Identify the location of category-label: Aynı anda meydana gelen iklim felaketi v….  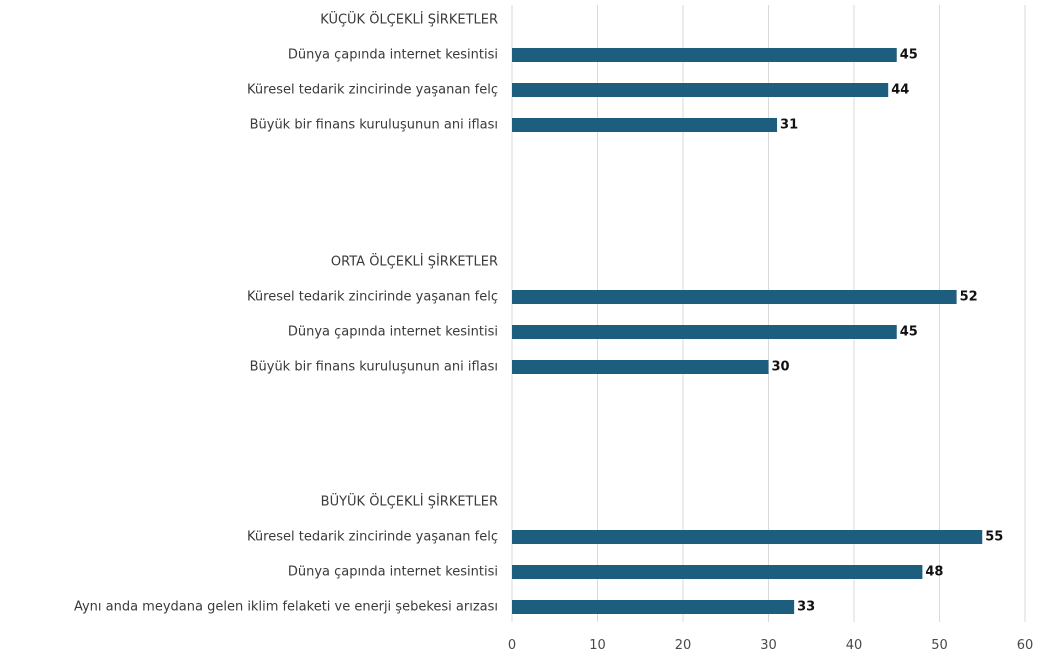
(286, 607).